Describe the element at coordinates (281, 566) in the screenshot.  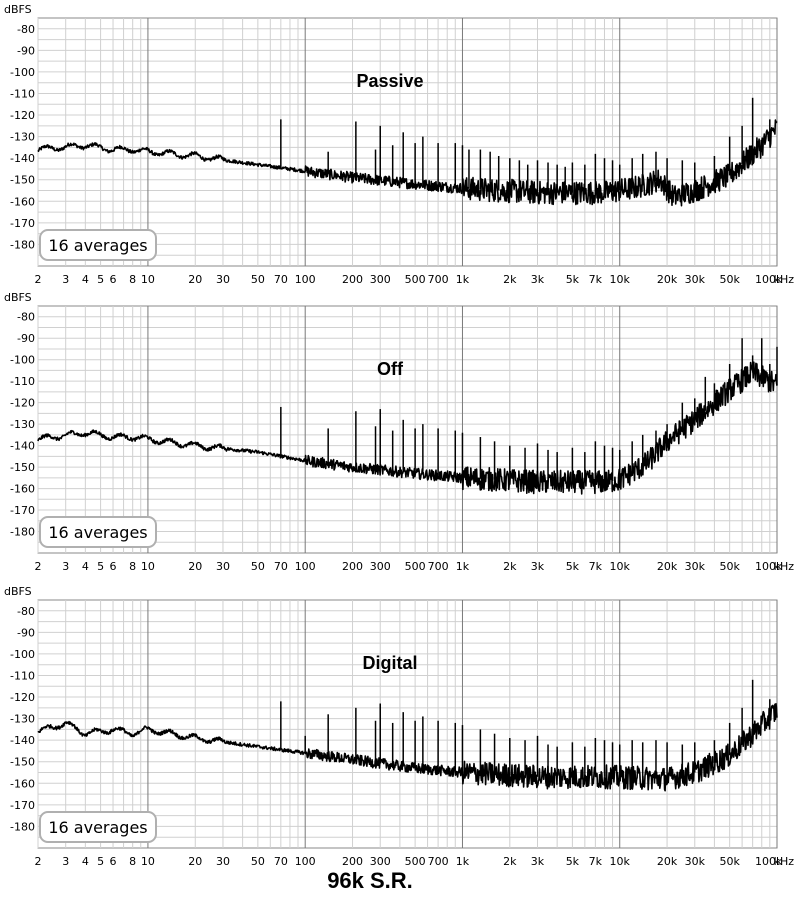
I see `x-tick-label: 70` at that location.